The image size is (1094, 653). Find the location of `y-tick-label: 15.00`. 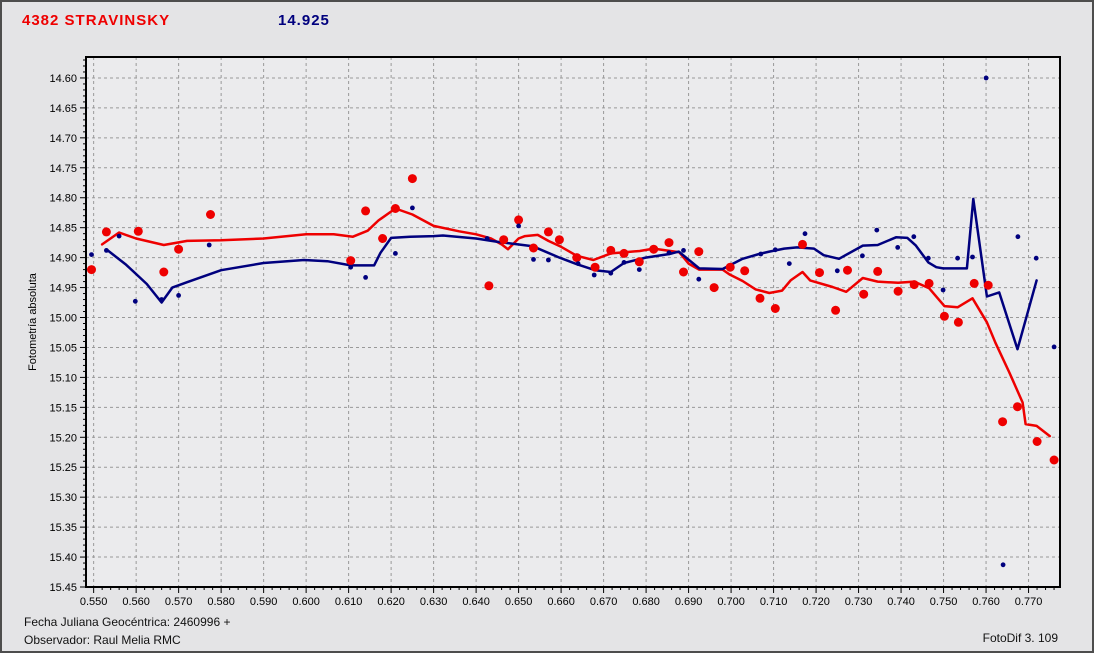

y-tick-label: 15.00 is located at coordinates (63, 319).